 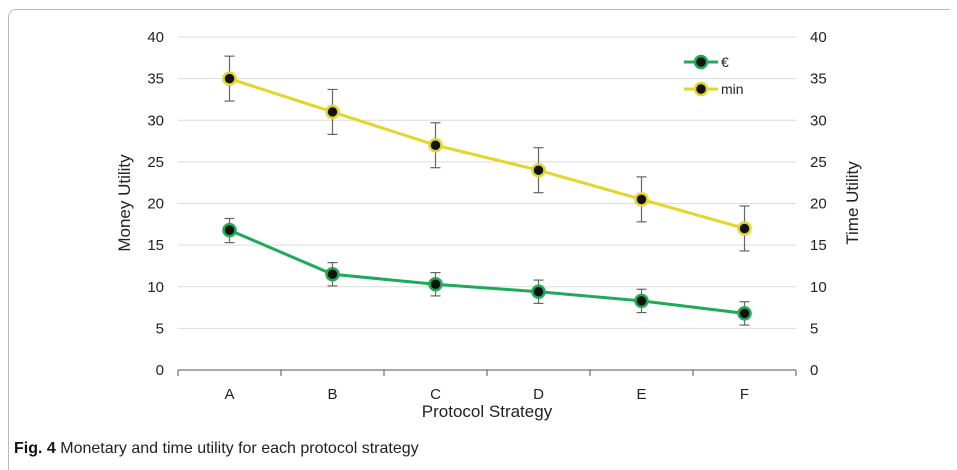 I want to click on x-tick-label: C, so click(x=435, y=394).